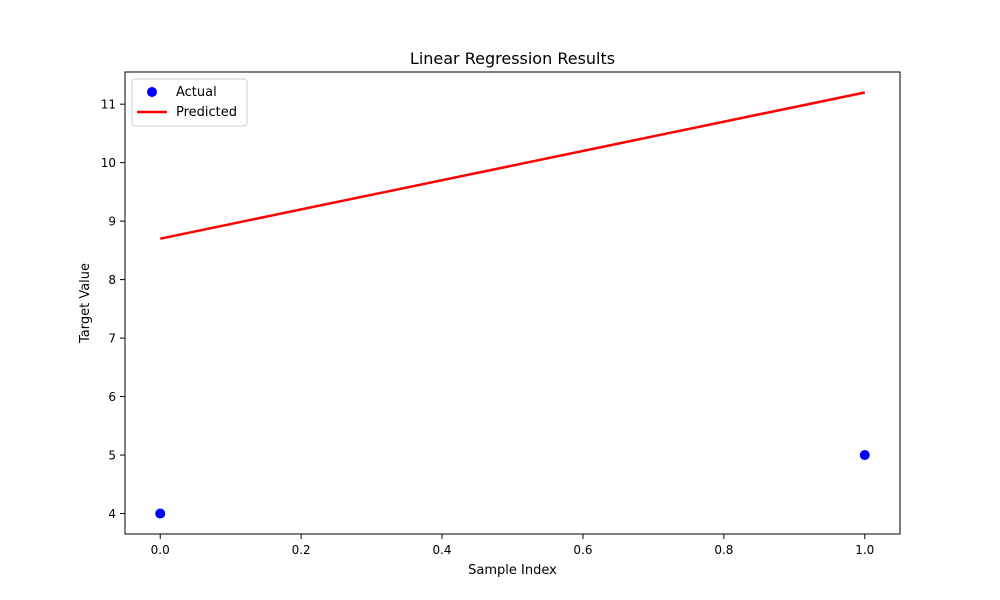 The width and height of the screenshot is (1000, 600). What do you see at coordinates (864, 550) in the screenshot?
I see `x-tick-label: 1.0` at bounding box center [864, 550].